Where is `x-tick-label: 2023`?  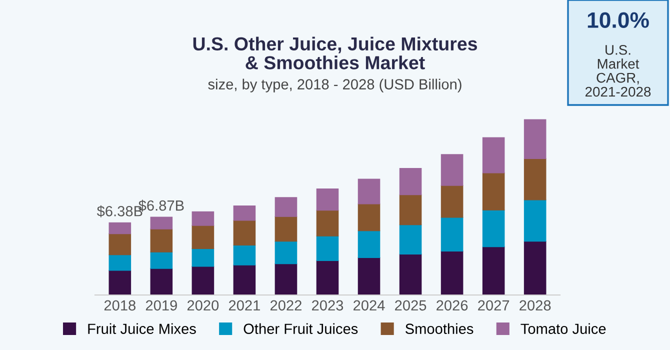 x-tick-label: 2023 is located at coordinates (328, 305).